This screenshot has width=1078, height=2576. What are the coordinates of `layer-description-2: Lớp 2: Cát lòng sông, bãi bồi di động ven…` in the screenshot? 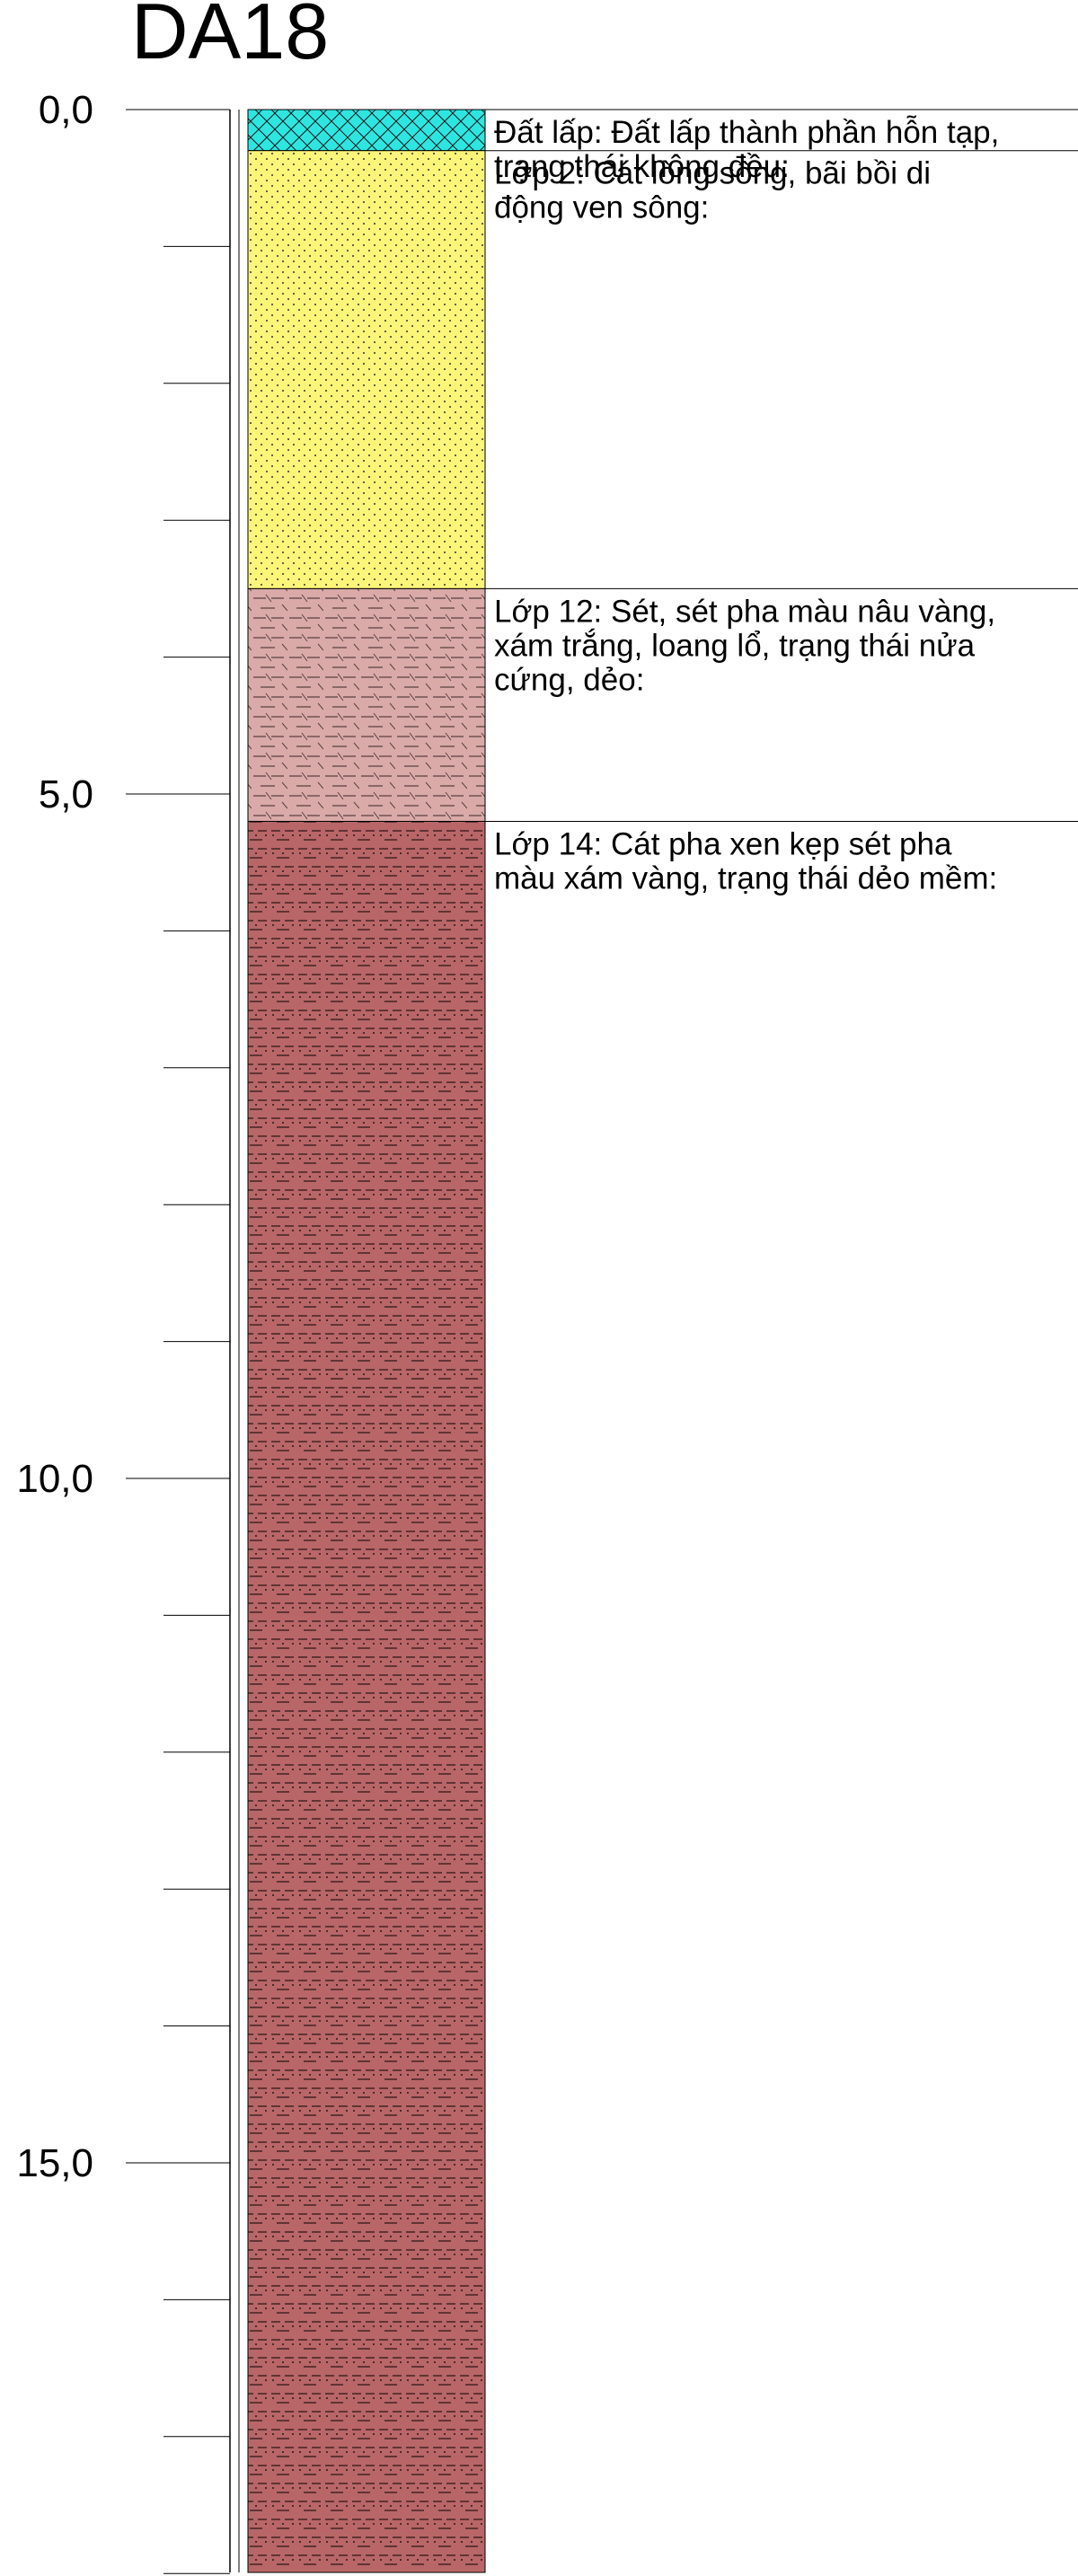 It's located at (712, 190).